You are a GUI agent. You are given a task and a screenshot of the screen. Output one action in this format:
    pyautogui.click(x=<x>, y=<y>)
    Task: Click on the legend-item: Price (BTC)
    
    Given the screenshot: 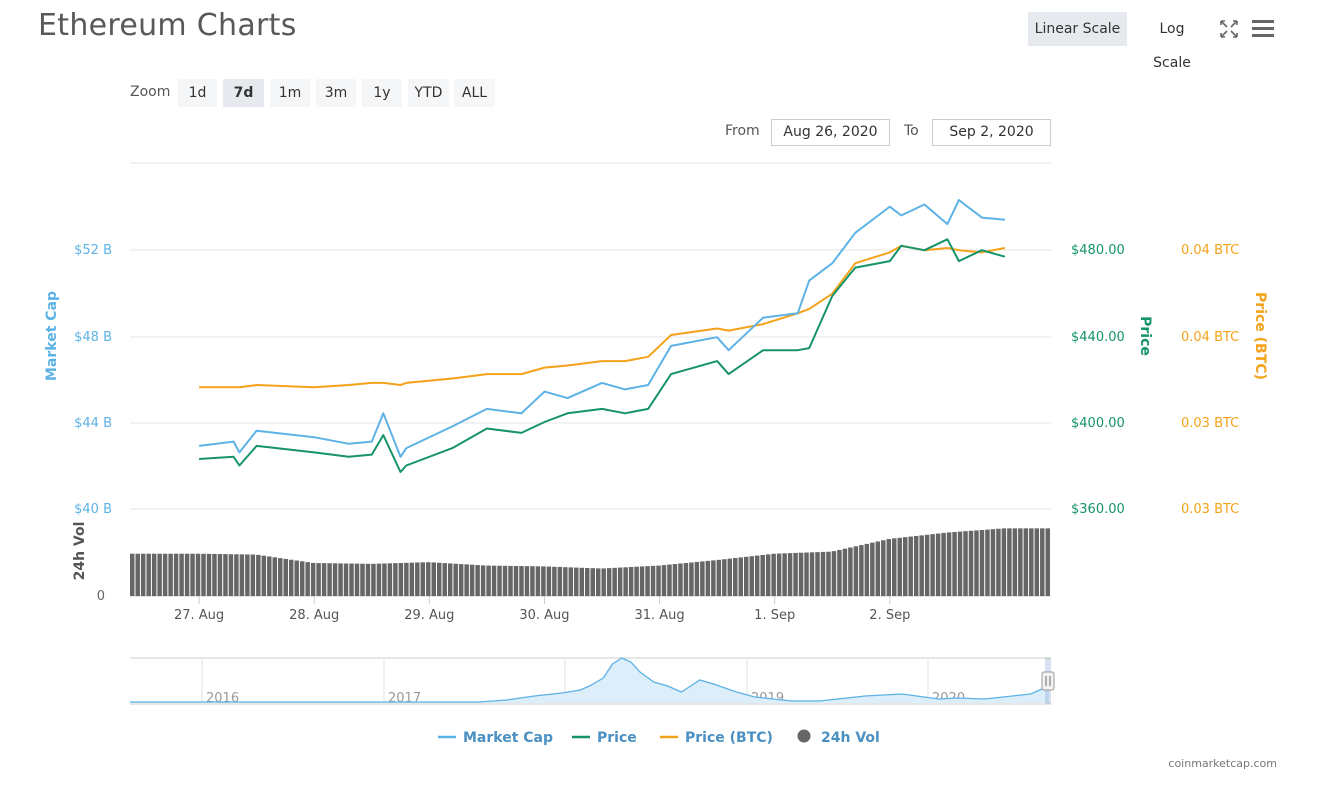 What is the action you would take?
    pyautogui.click(x=716, y=738)
    